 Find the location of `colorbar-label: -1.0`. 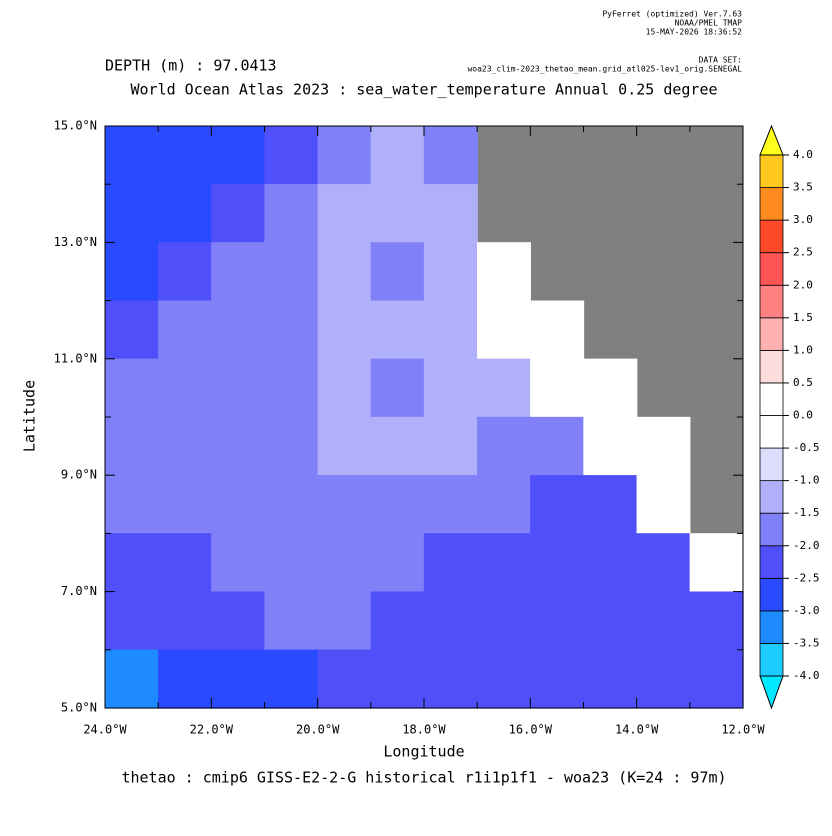

colorbar-label: -1.0 is located at coordinates (806, 480).